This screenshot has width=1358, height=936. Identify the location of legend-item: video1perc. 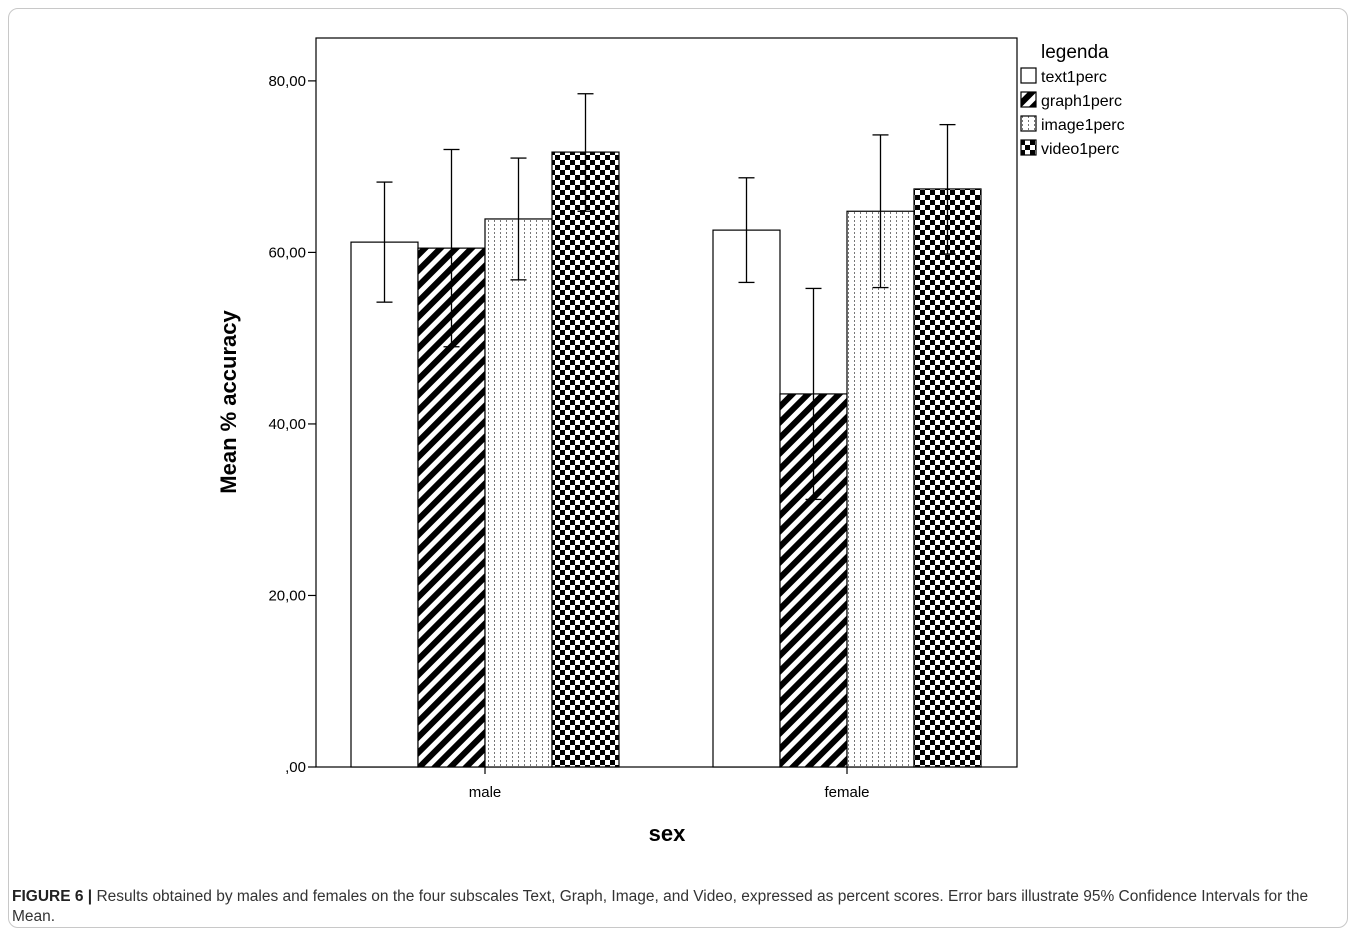
(1069, 148).